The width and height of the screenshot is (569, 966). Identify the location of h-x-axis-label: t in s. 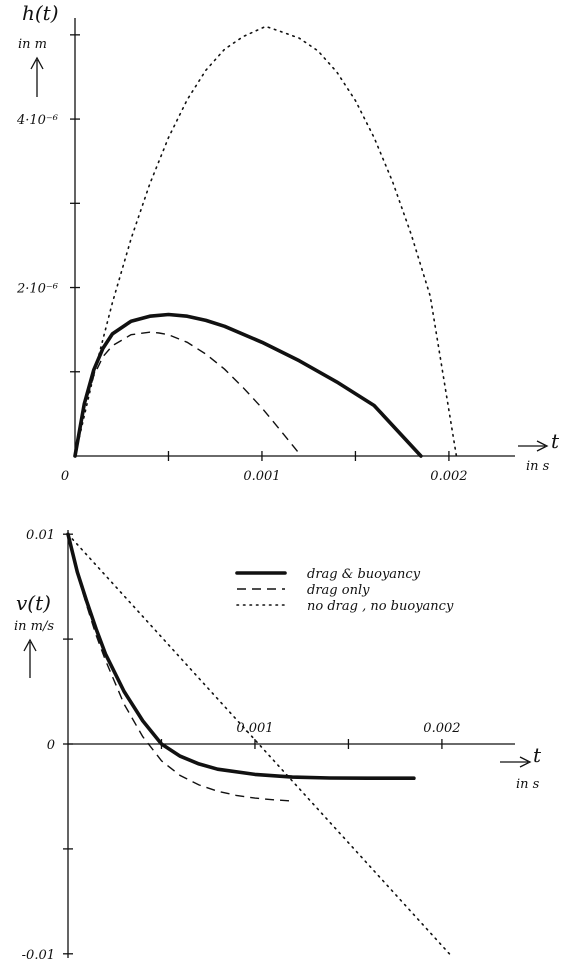
(539, 451).